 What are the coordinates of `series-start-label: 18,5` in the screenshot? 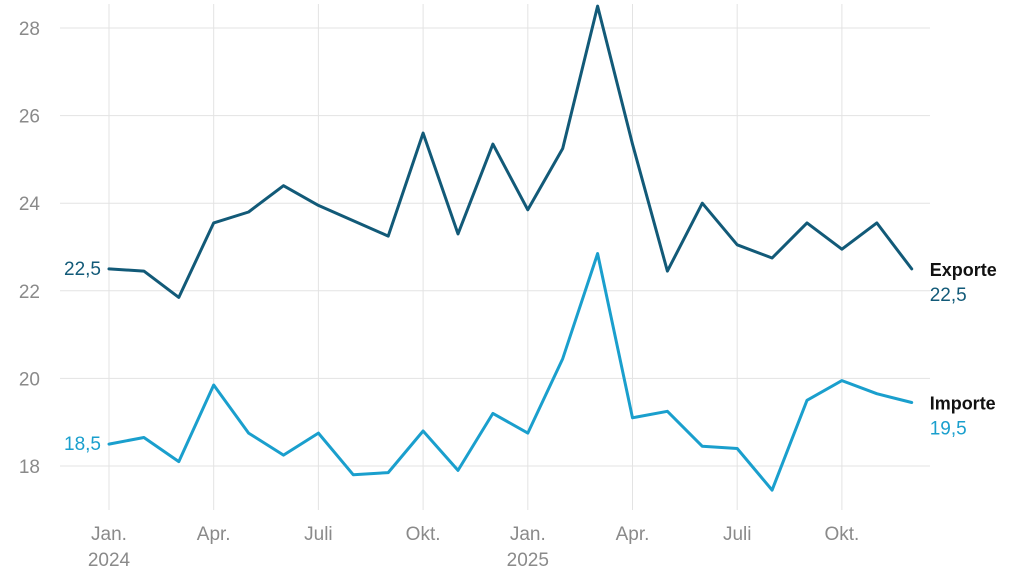 It's located at (82, 444).